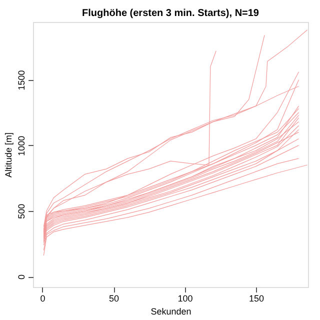 The width and height of the screenshot is (320, 320). I want to click on x-tick-label: 150, so click(256, 299).